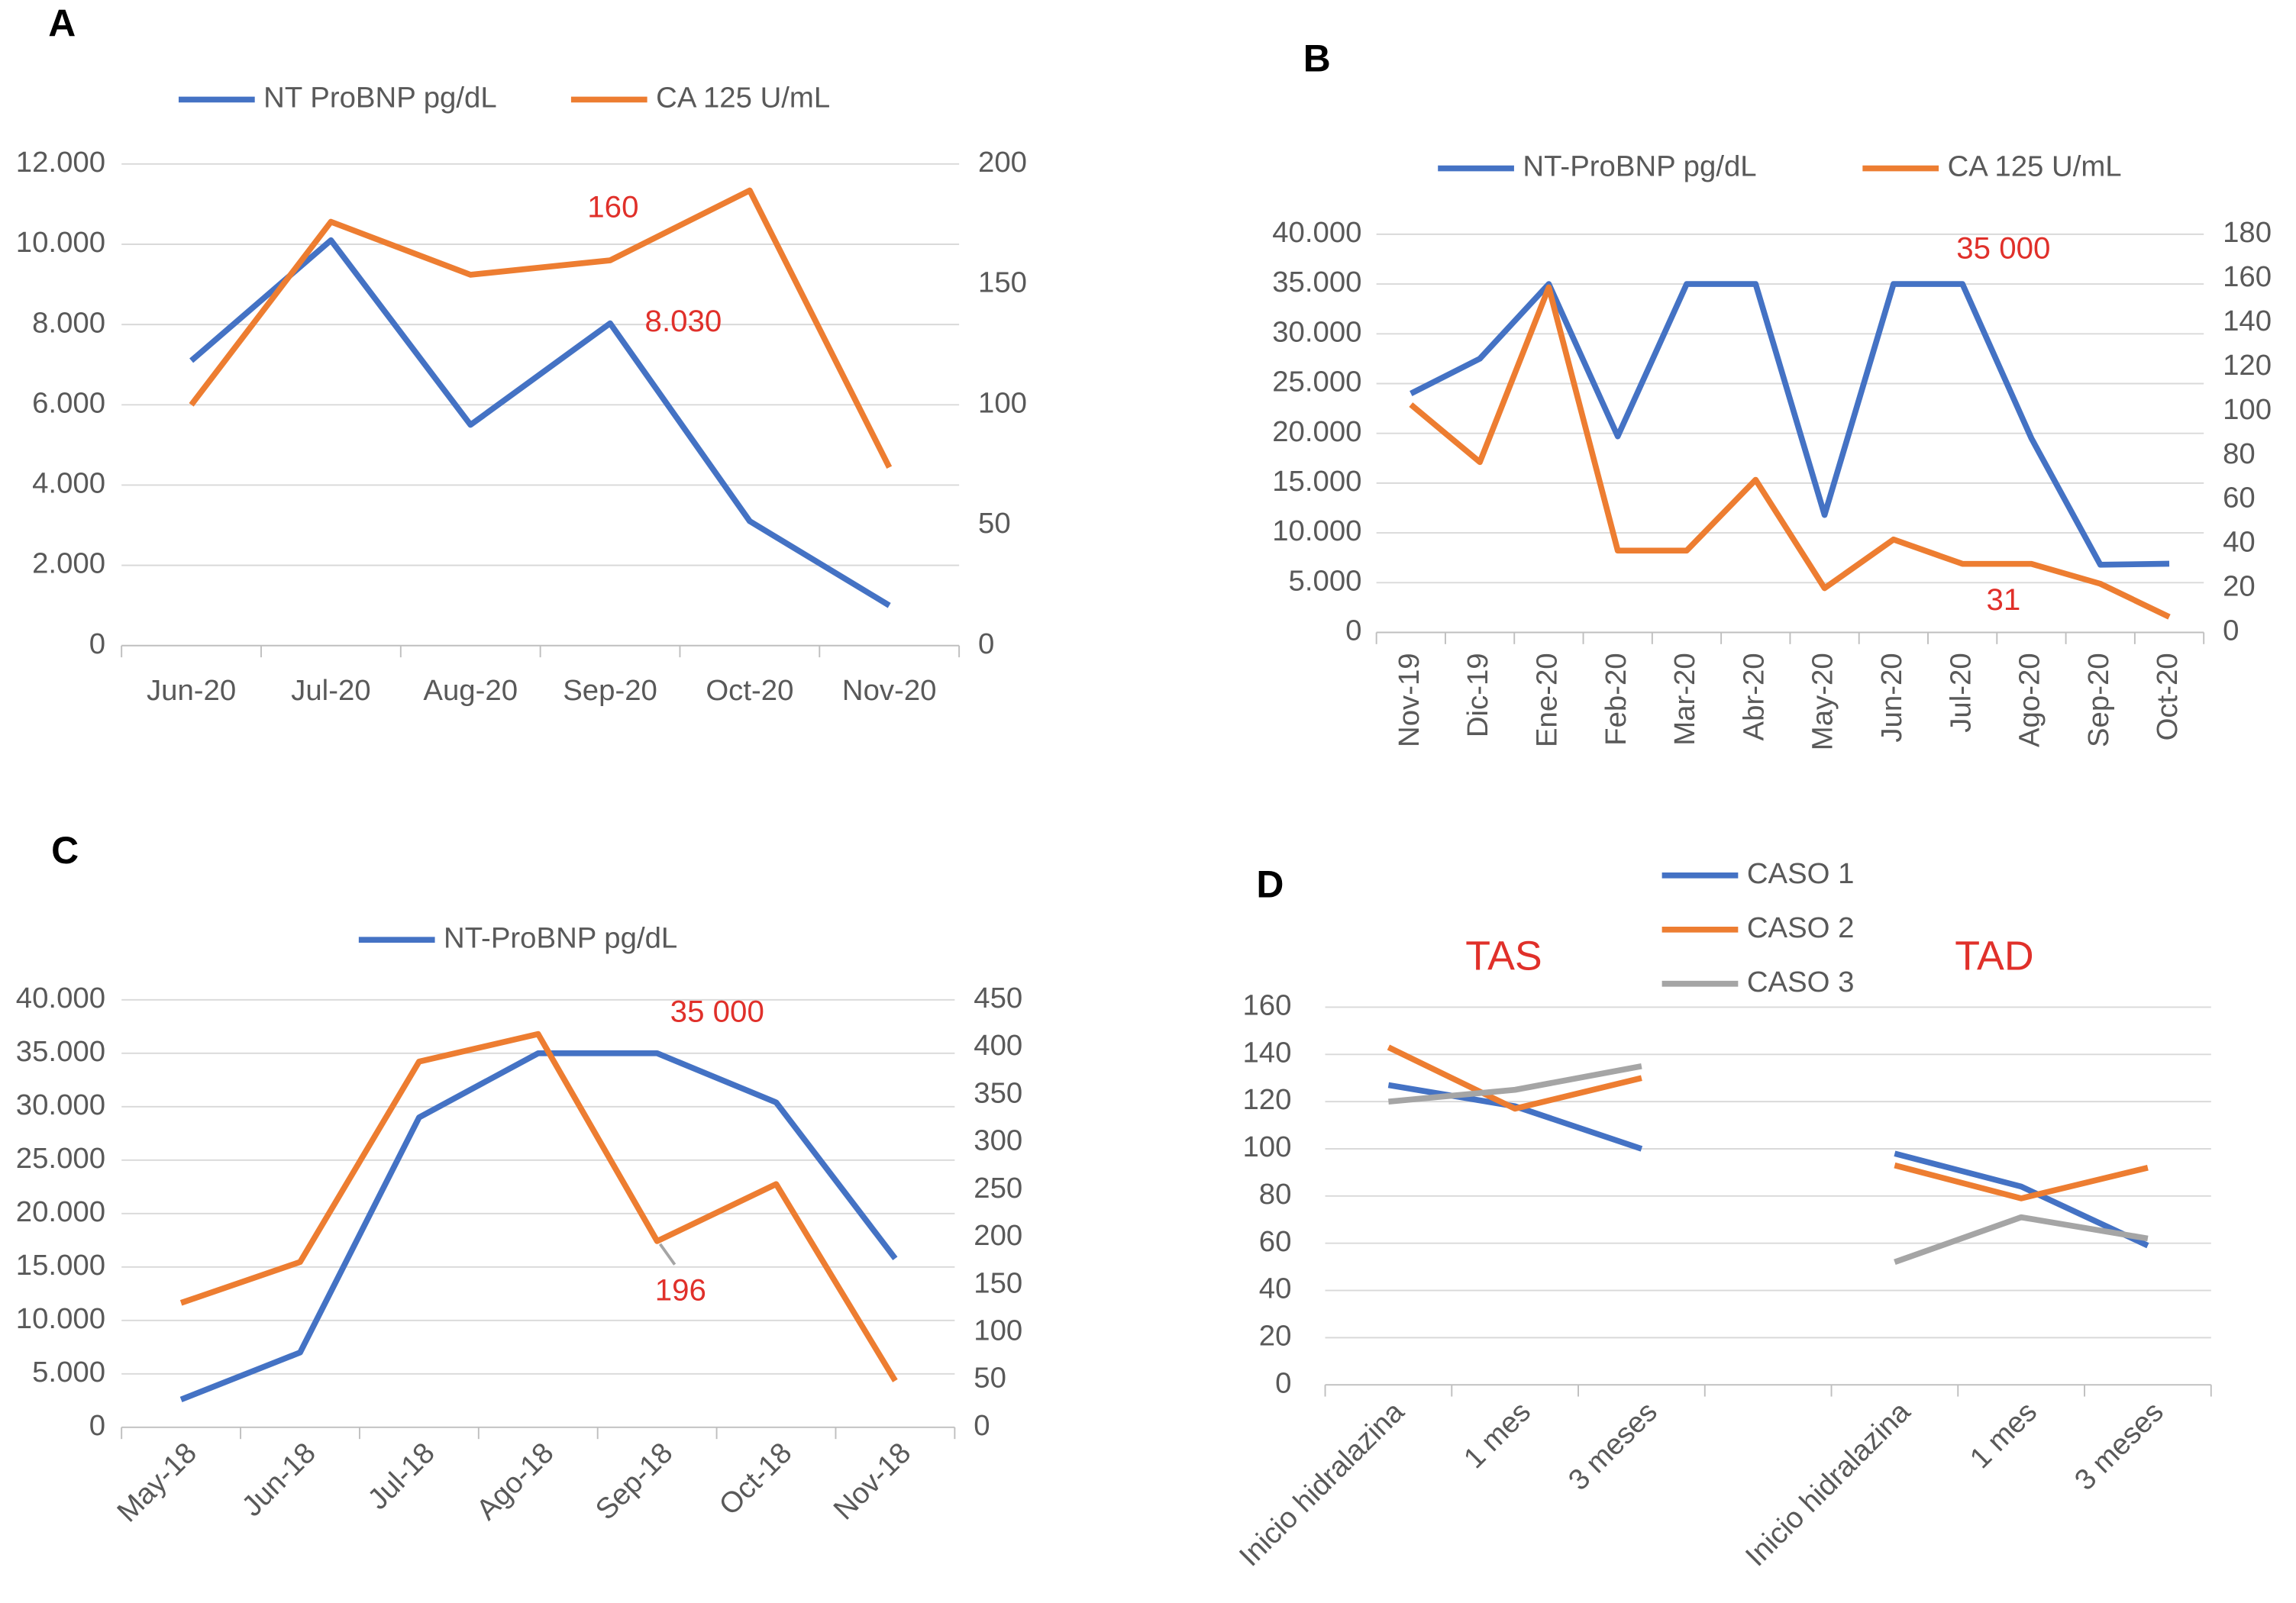 The image size is (2296, 1603). What do you see at coordinates (2003, 599) in the screenshot?
I see `data-label: 31` at bounding box center [2003, 599].